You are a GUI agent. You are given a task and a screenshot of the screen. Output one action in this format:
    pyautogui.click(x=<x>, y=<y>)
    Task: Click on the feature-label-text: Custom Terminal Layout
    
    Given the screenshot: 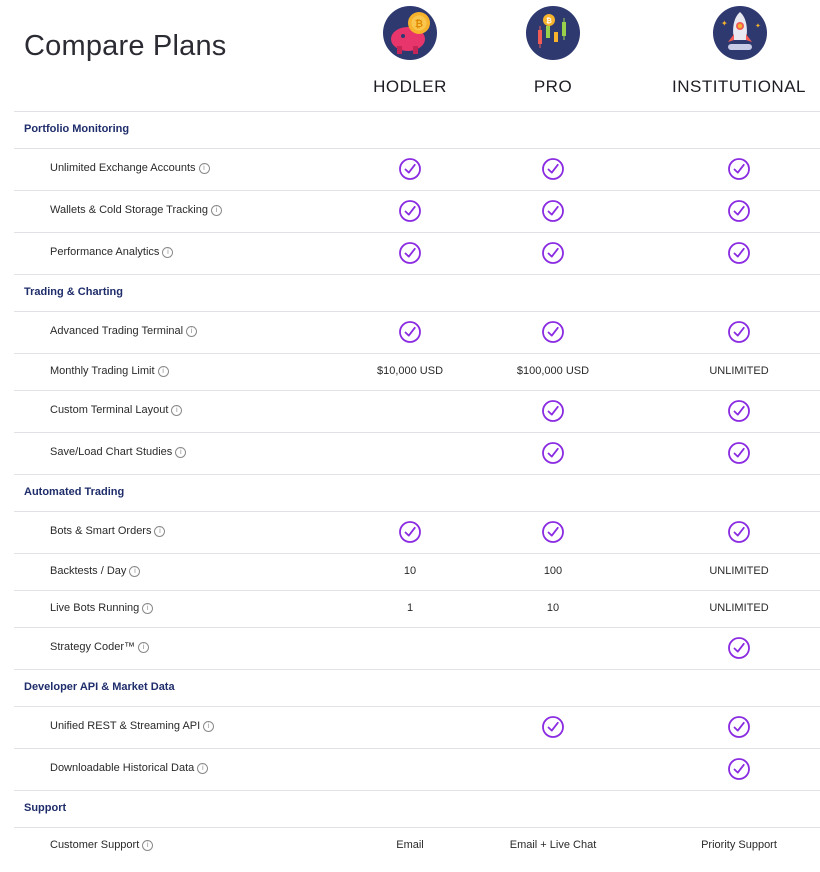 What is the action you would take?
    pyautogui.click(x=109, y=410)
    